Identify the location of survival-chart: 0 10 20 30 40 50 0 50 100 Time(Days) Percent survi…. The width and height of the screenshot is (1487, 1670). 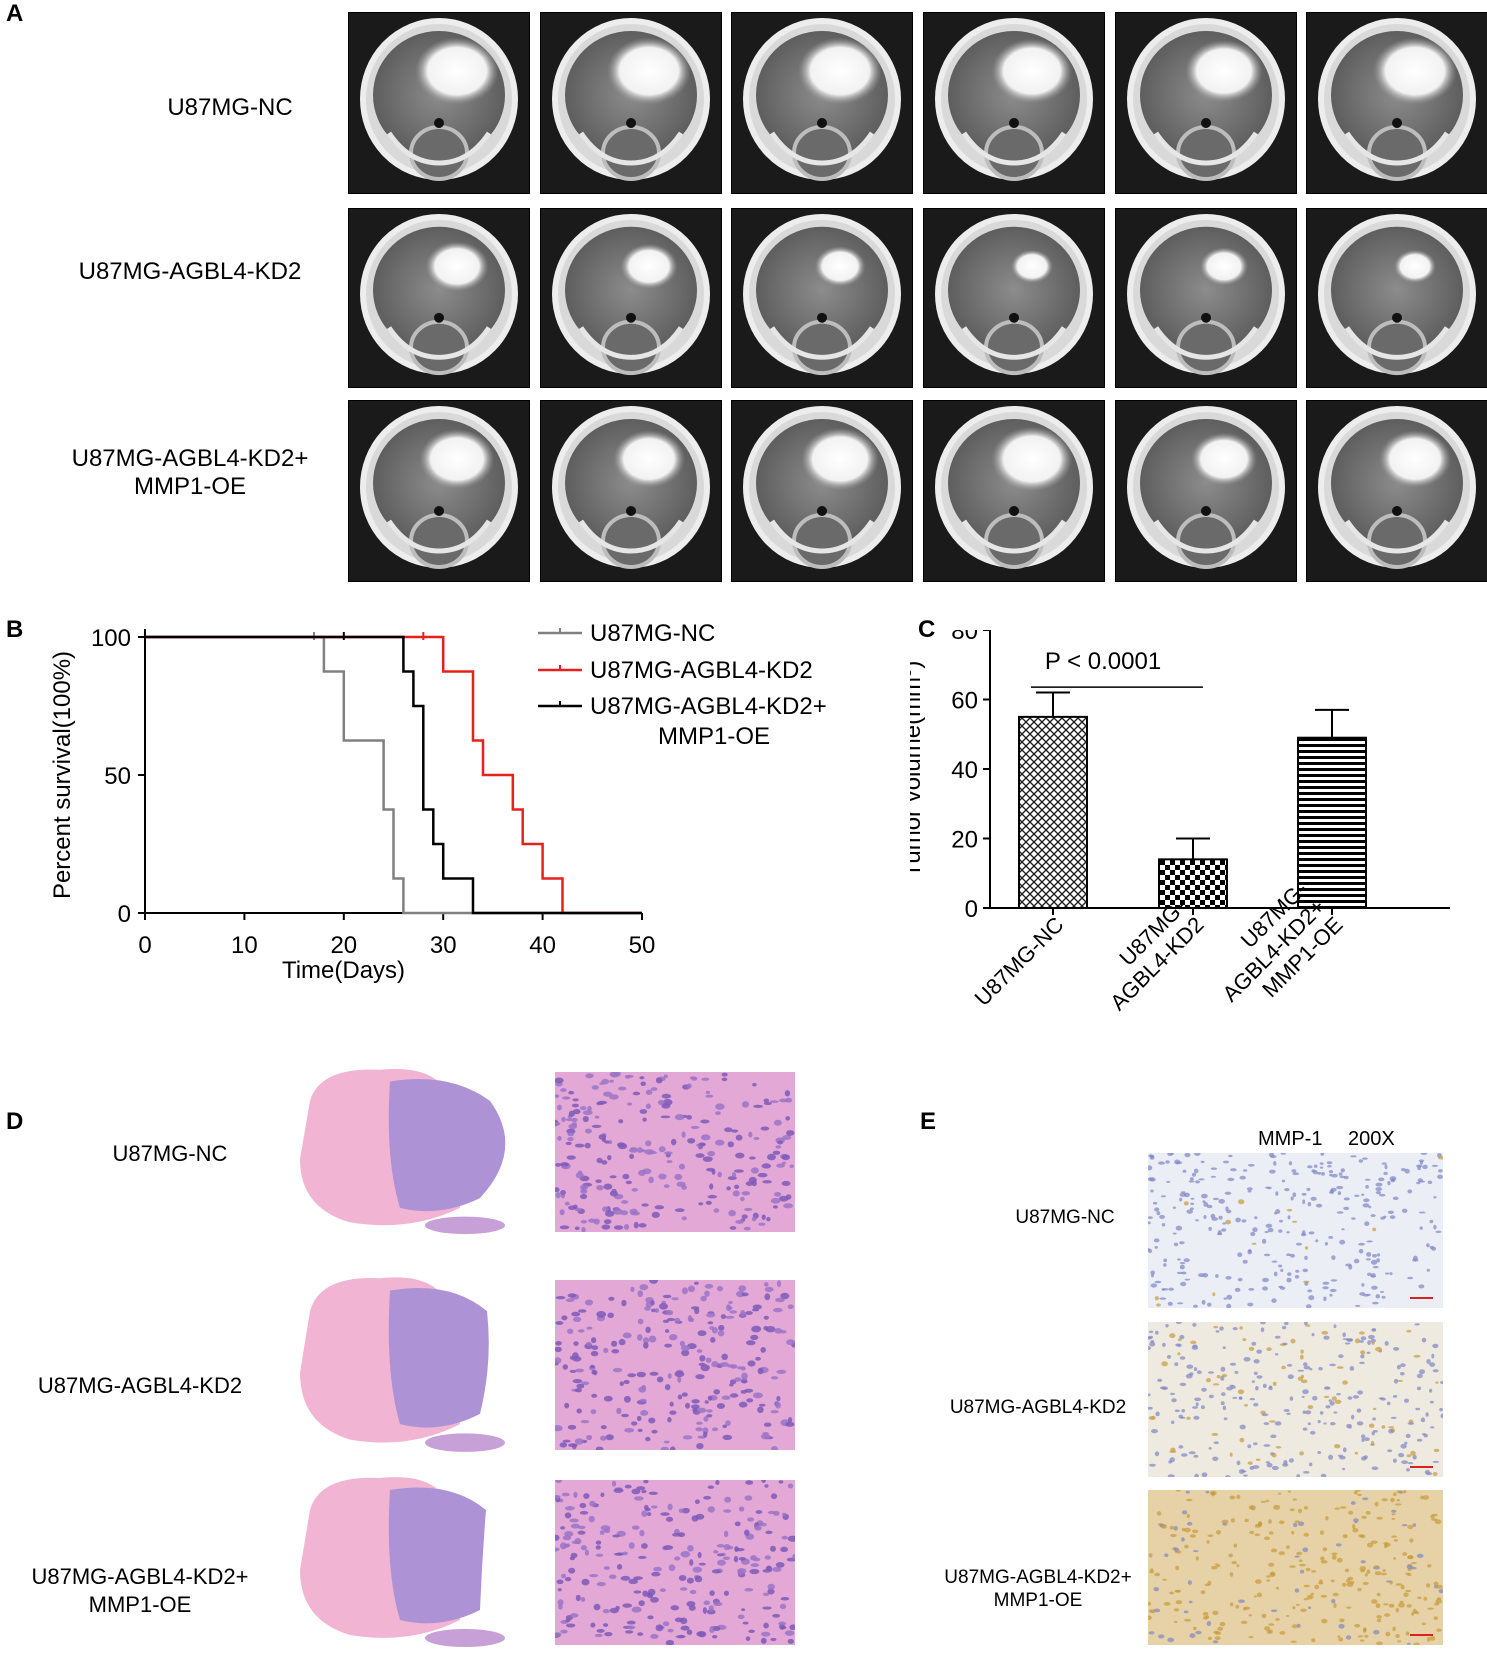
(438, 802).